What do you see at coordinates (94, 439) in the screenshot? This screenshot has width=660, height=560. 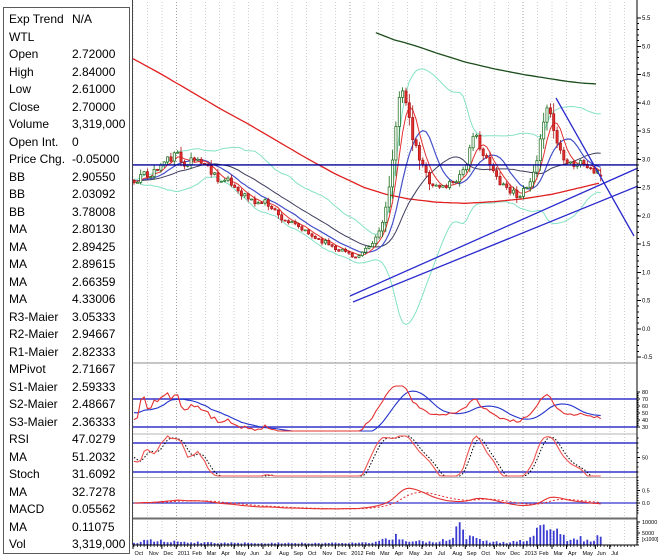 I see `indicator-value: 47.0279` at bounding box center [94, 439].